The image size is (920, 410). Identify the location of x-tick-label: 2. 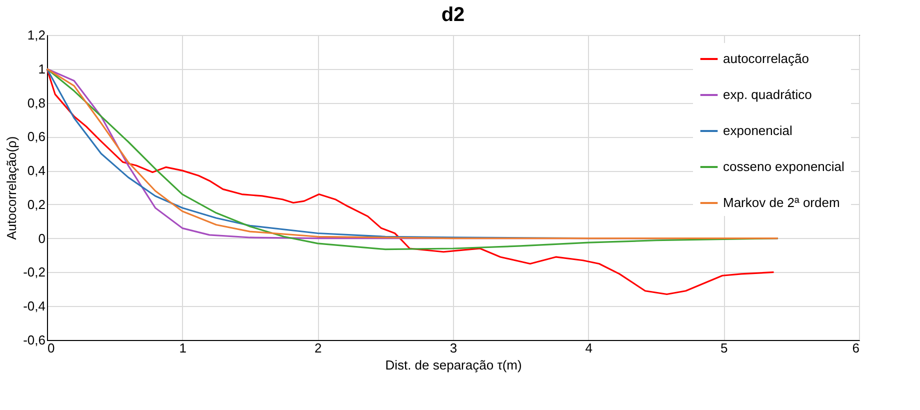
(318, 348).